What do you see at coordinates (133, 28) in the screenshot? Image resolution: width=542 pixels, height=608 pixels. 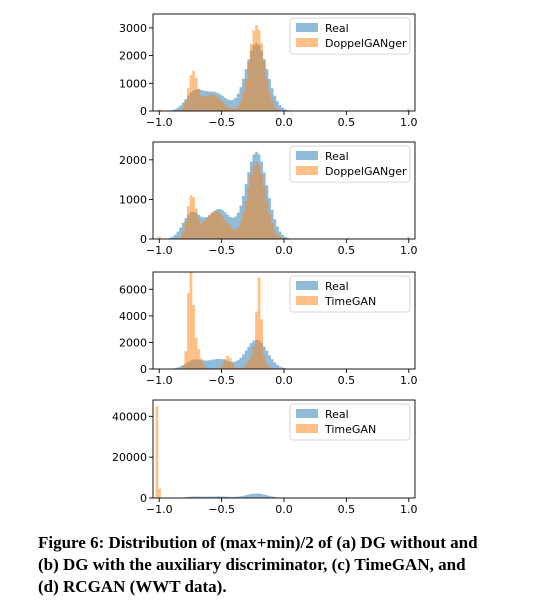 I see `y-tick-label: 3000` at bounding box center [133, 28].